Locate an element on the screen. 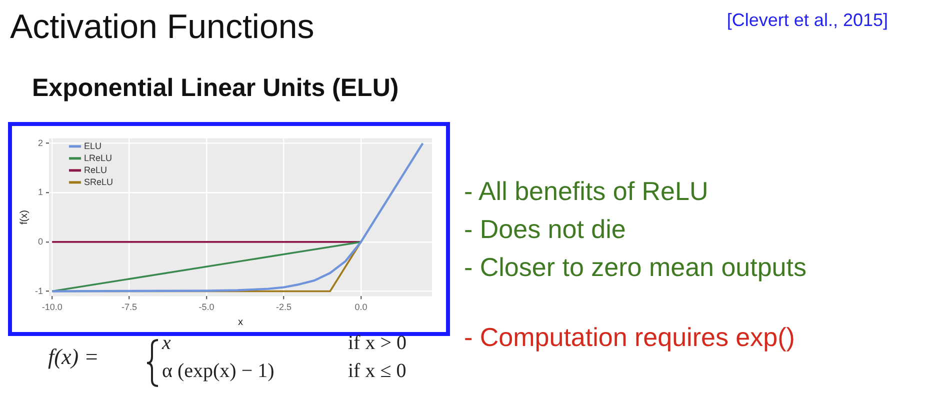  x-axis-title: x is located at coordinates (240, 322).